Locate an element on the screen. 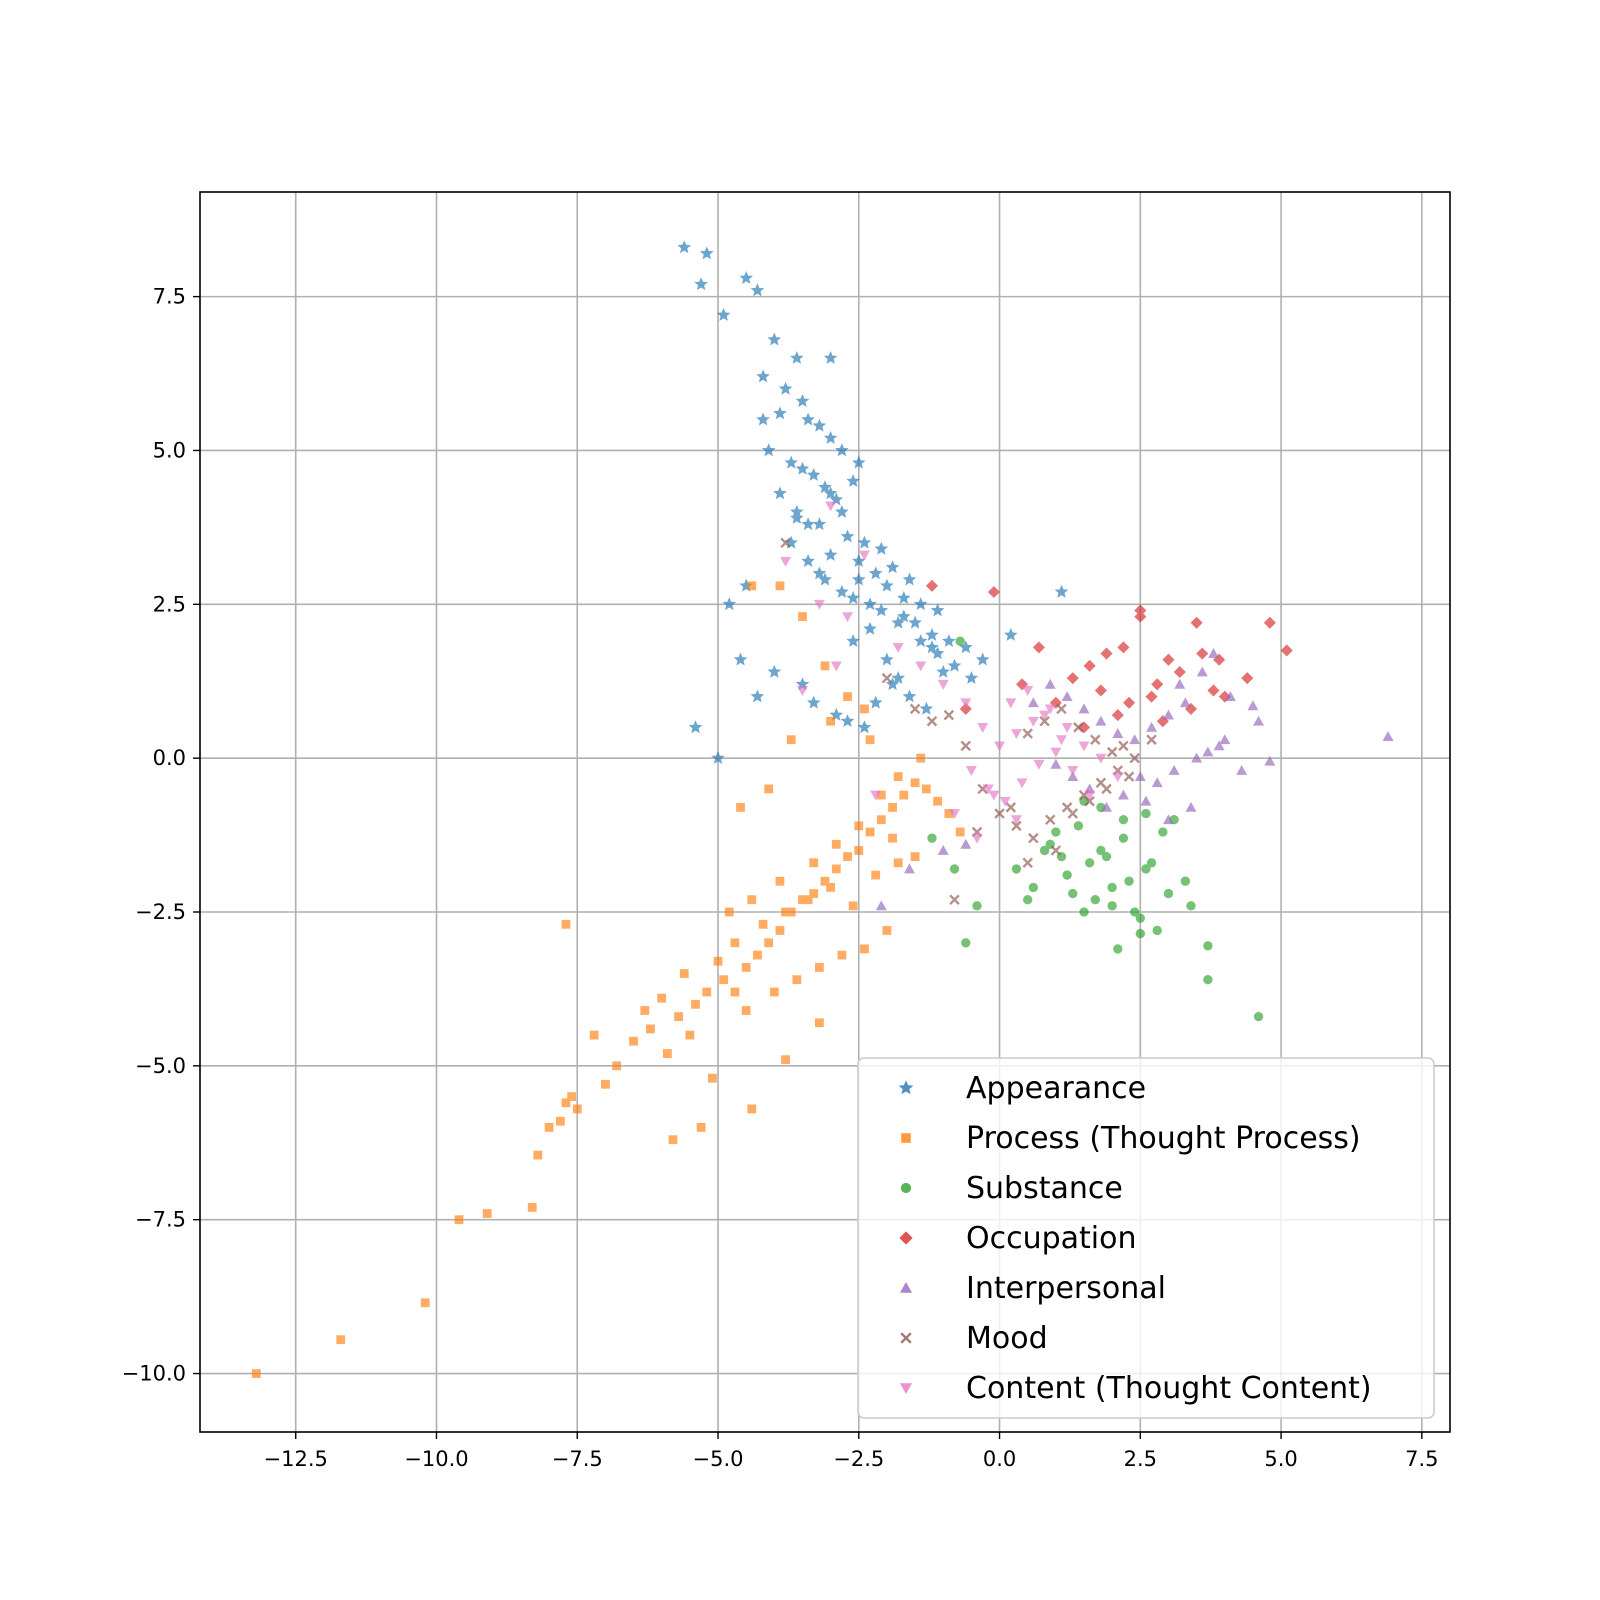 This screenshot has height=1600, width=1600. y-tick-label: −5.0 is located at coordinates (160, 1066).